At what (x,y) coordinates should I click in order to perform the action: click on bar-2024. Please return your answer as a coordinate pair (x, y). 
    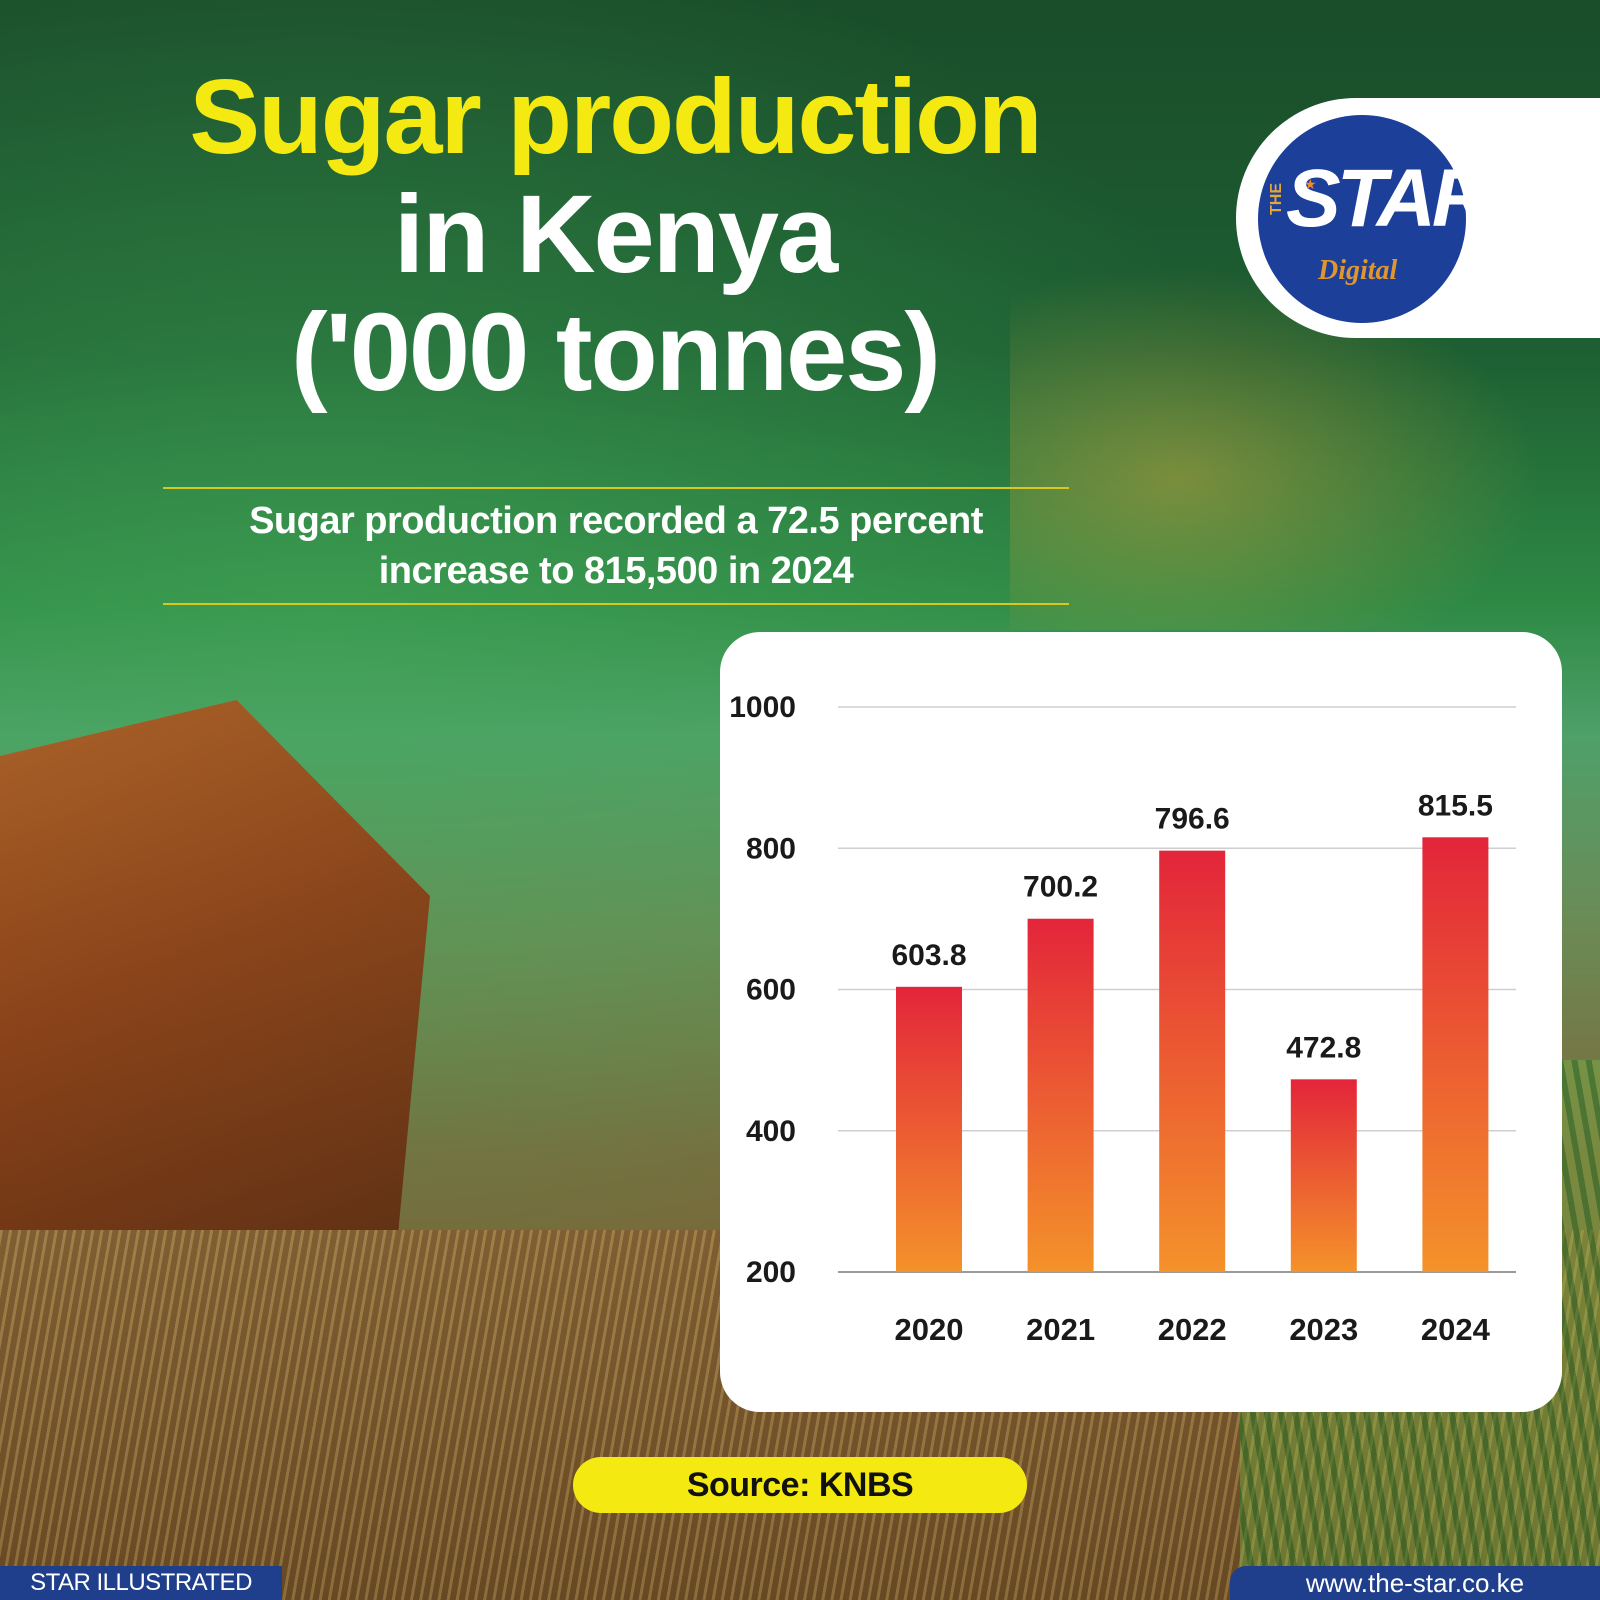
    Looking at the image, I should click on (1455, 1054).